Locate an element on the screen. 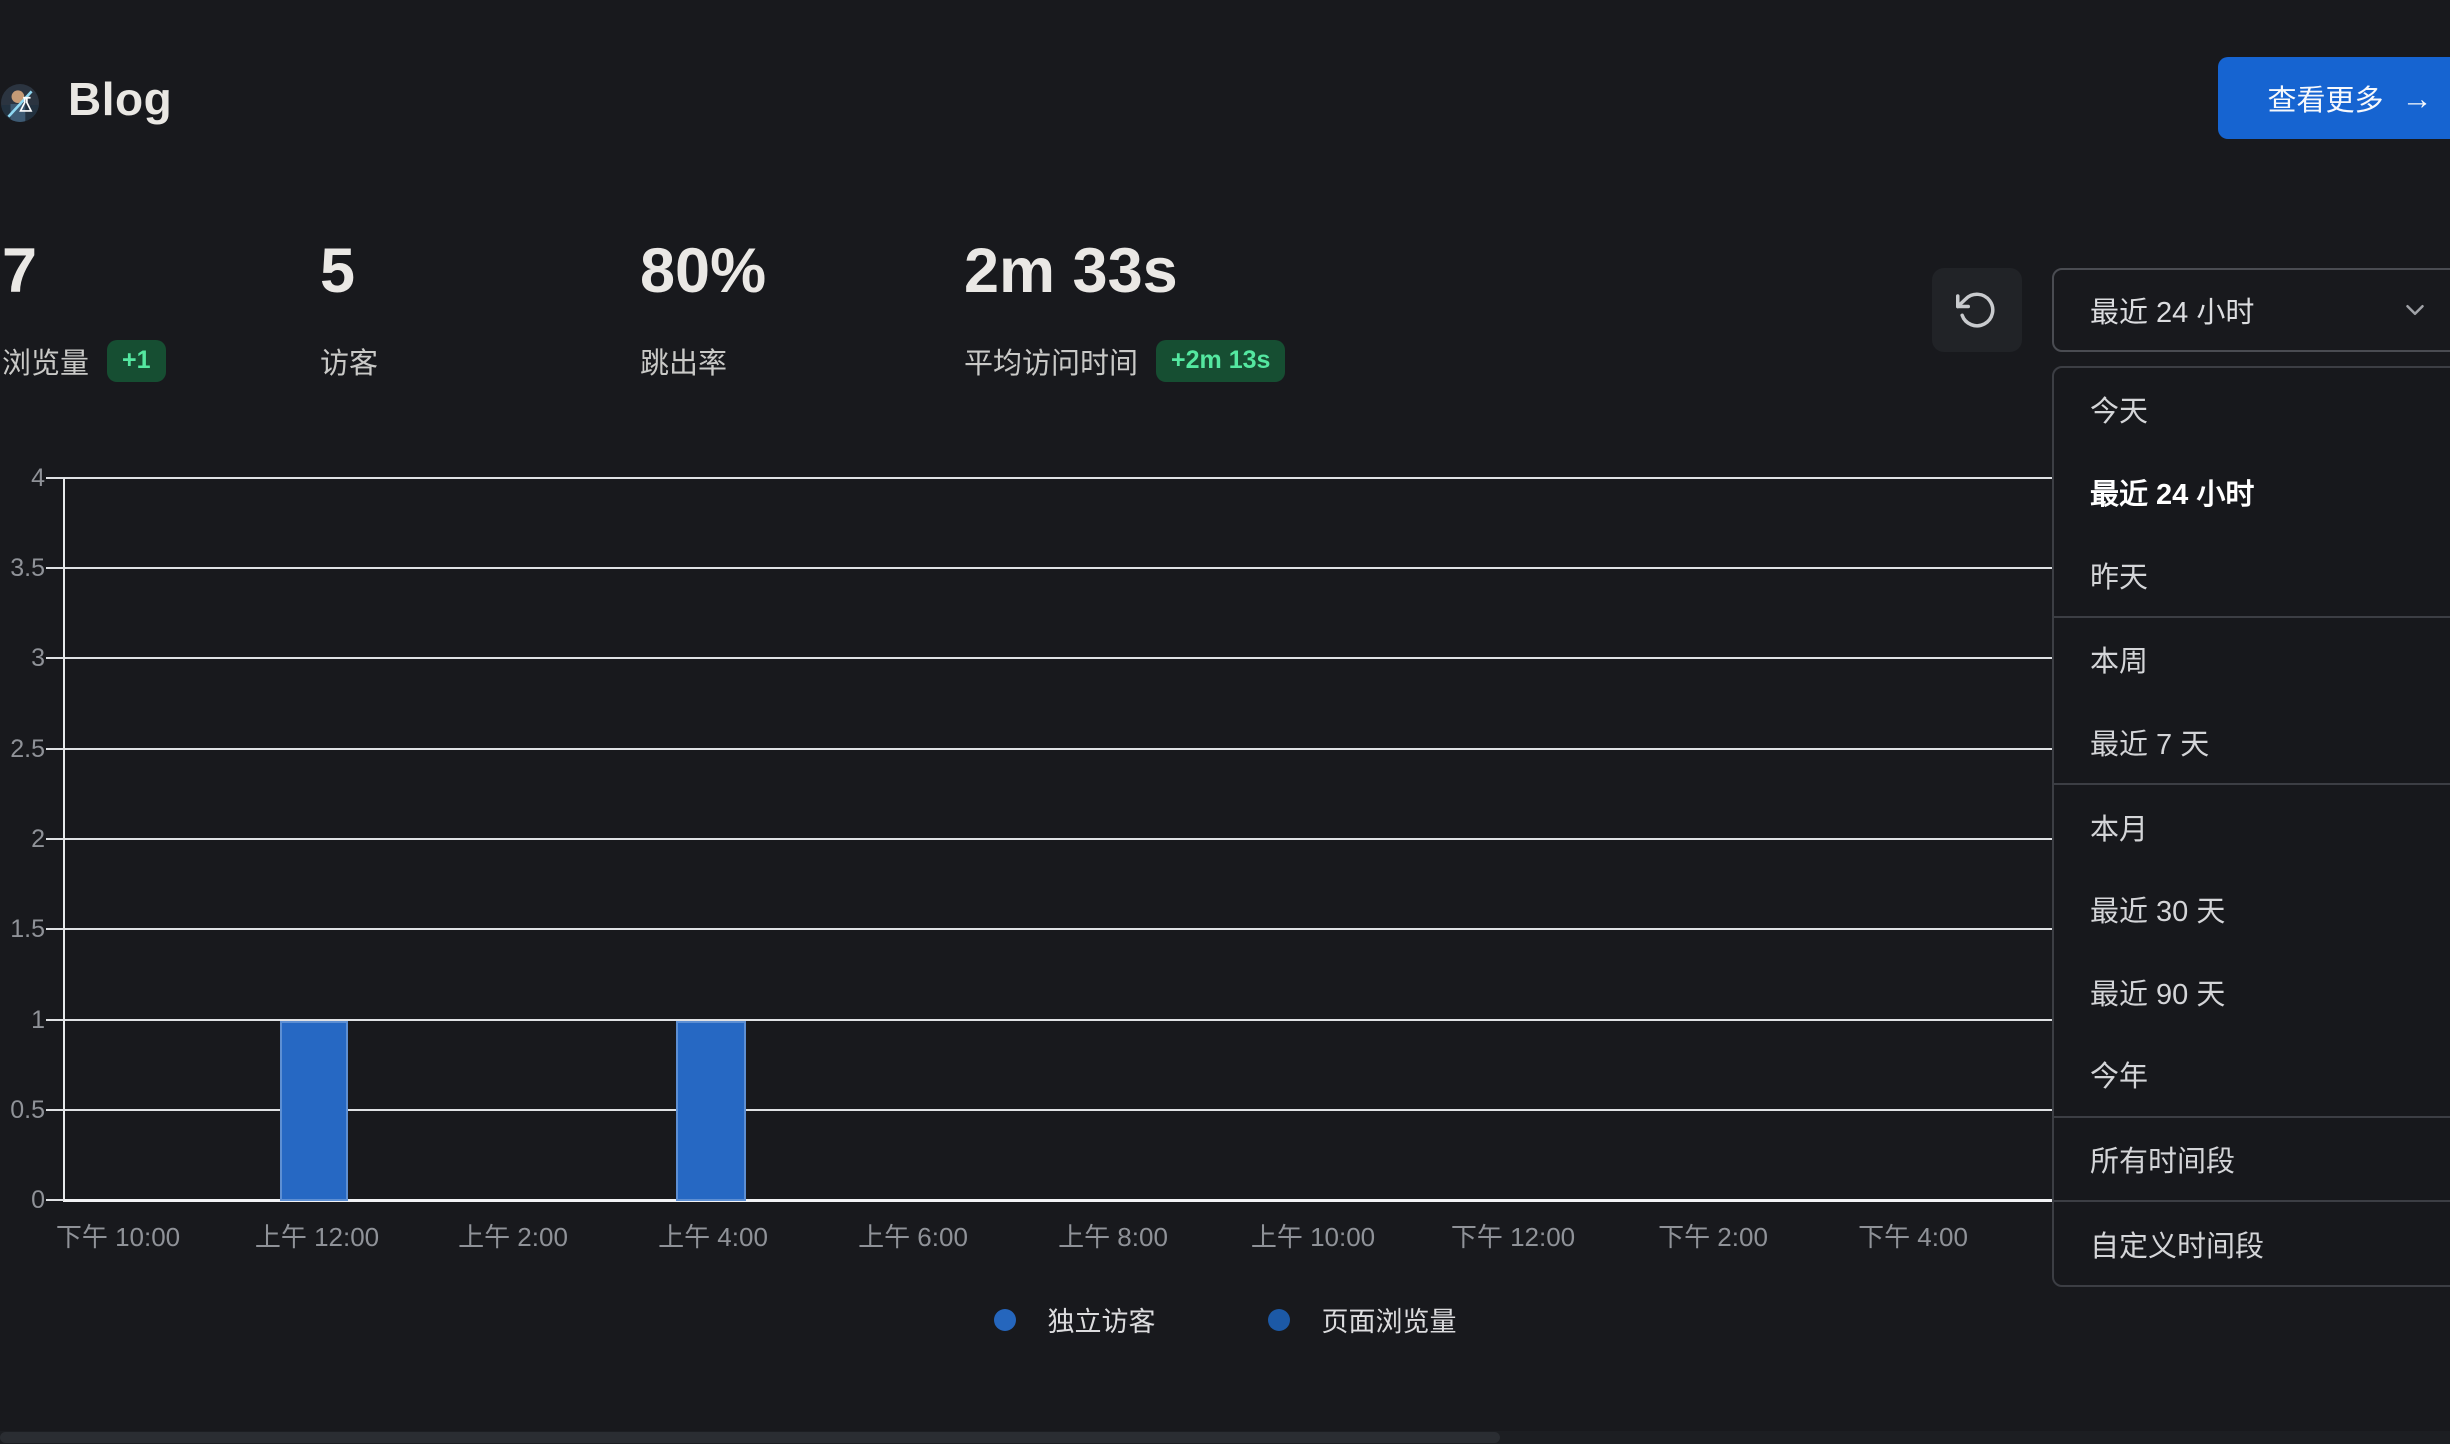  x-tick-label: 上午 8:00 is located at coordinates (1113, 1237).